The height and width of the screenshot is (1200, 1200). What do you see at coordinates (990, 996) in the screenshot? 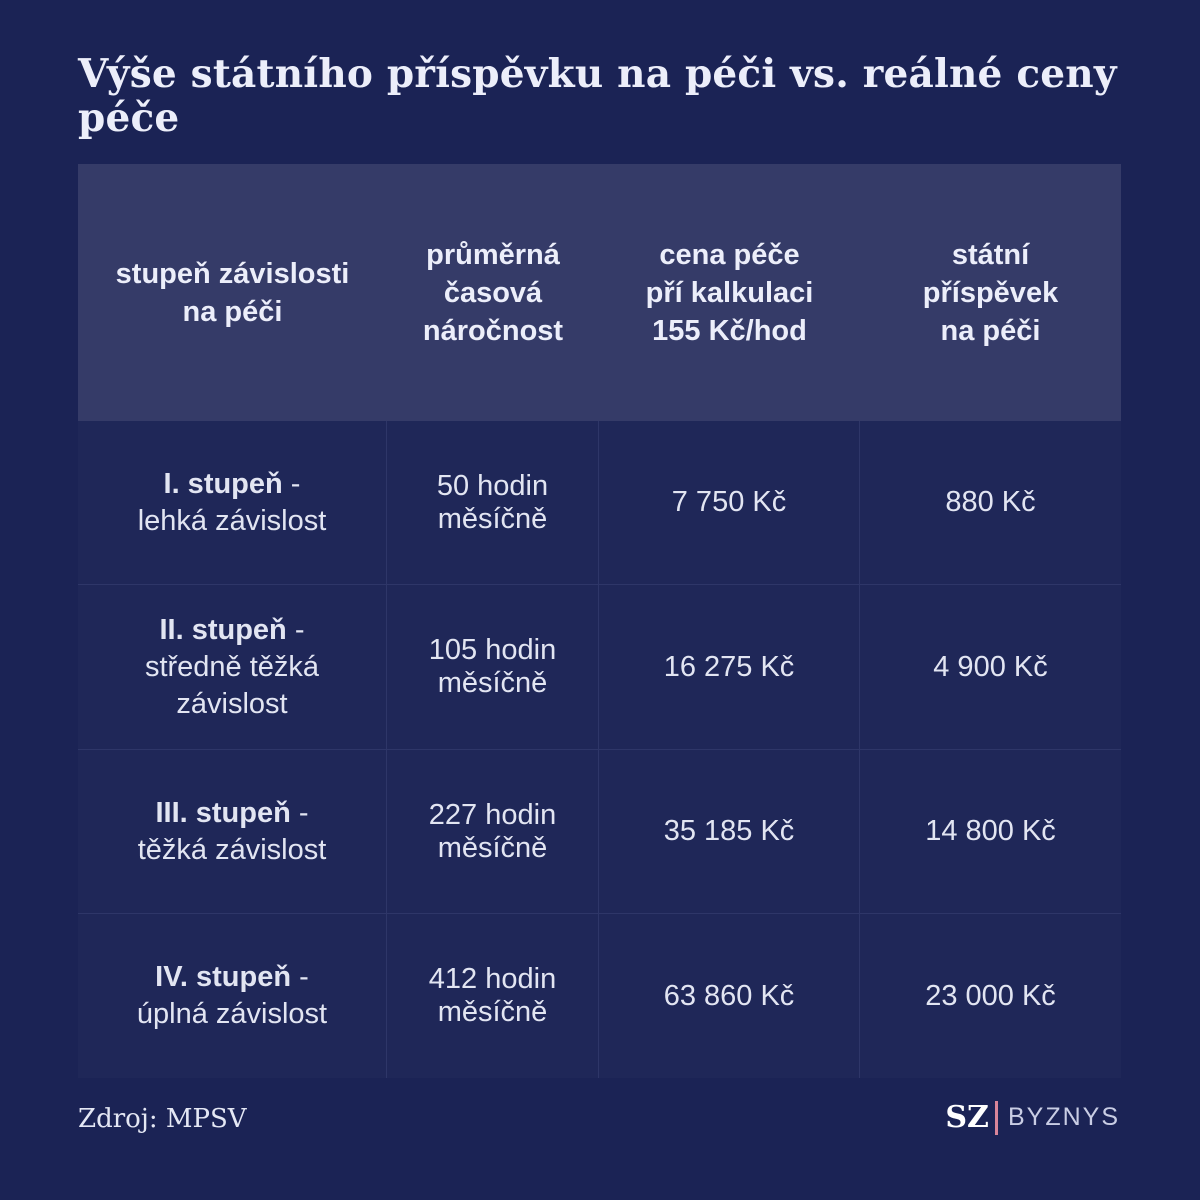
I see `table-cell-contribution: 23 000 Kč` at bounding box center [990, 996].